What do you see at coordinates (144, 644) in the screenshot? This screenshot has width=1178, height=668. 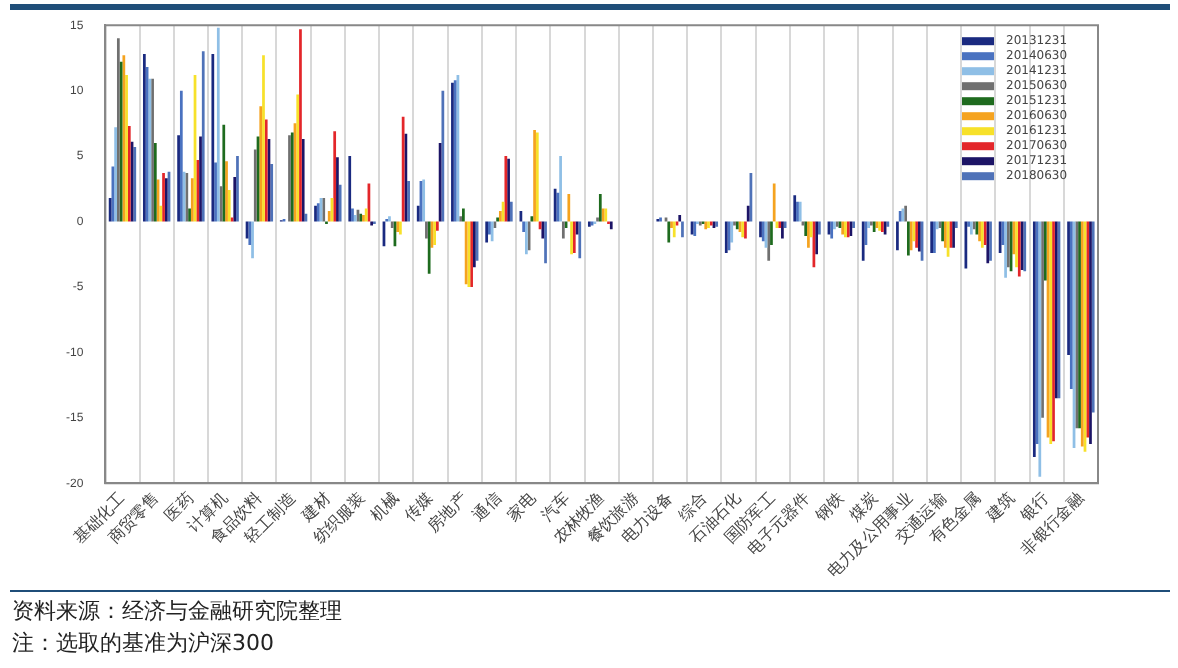 I see `text: 注：选取的基准为沪深300` at bounding box center [144, 644].